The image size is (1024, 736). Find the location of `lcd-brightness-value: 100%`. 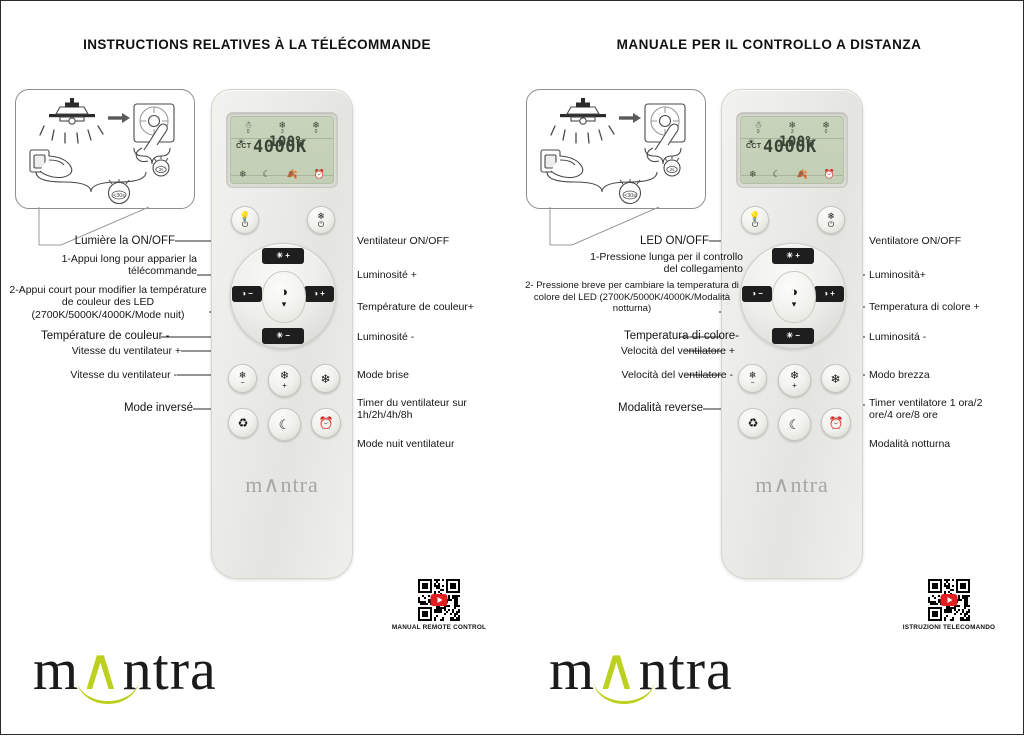

lcd-brightness-value: 100% is located at coordinates (287, 142).